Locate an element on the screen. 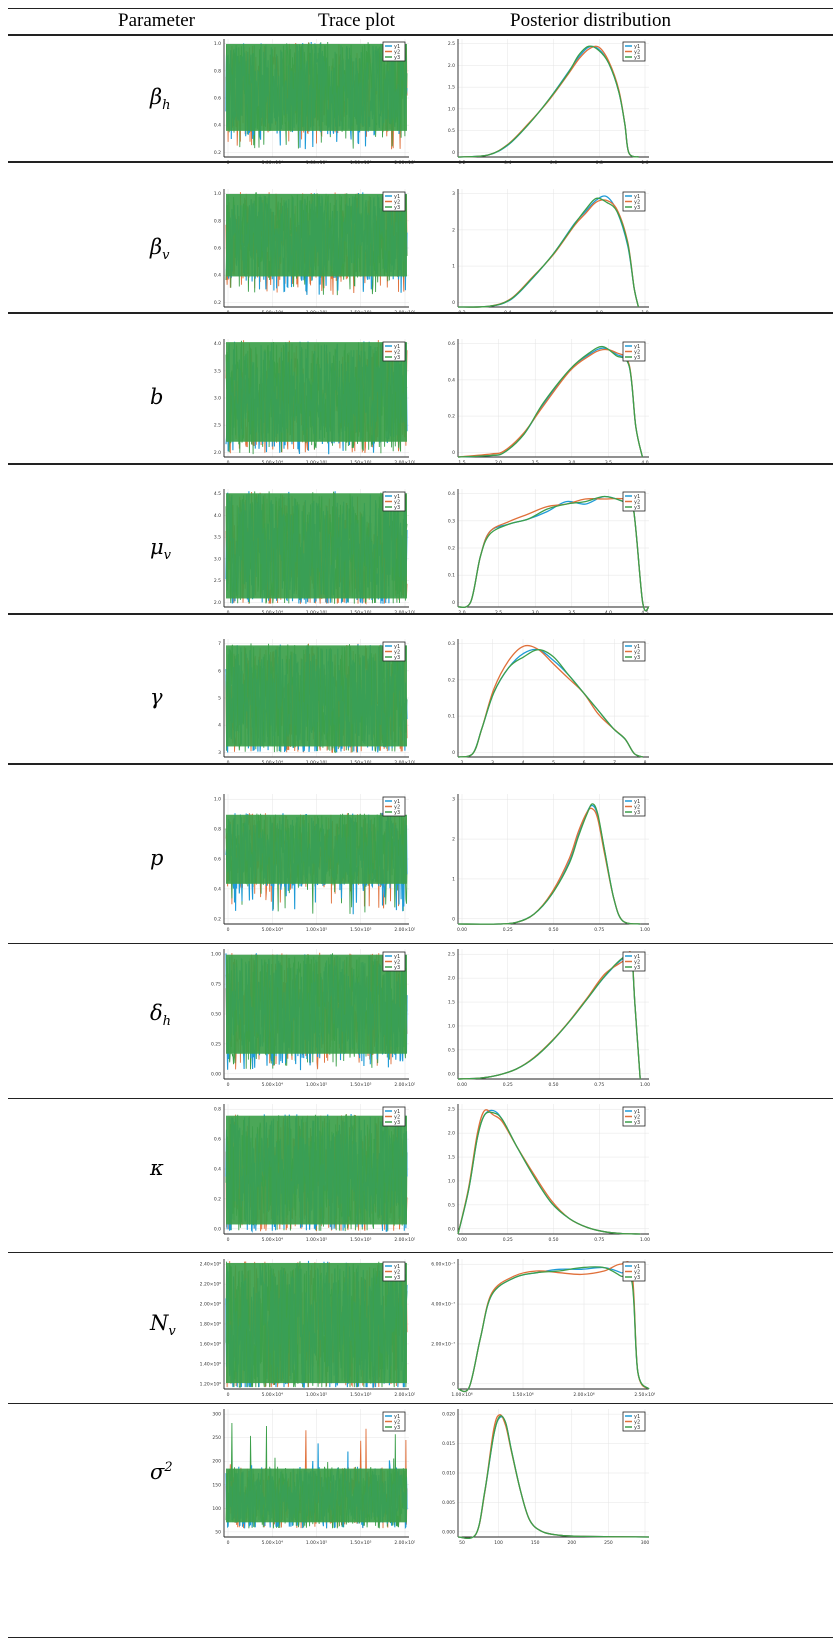 This screenshot has width=833, height=1640. y-tick-label: 1.80×10⁶ is located at coordinates (210, 1325).